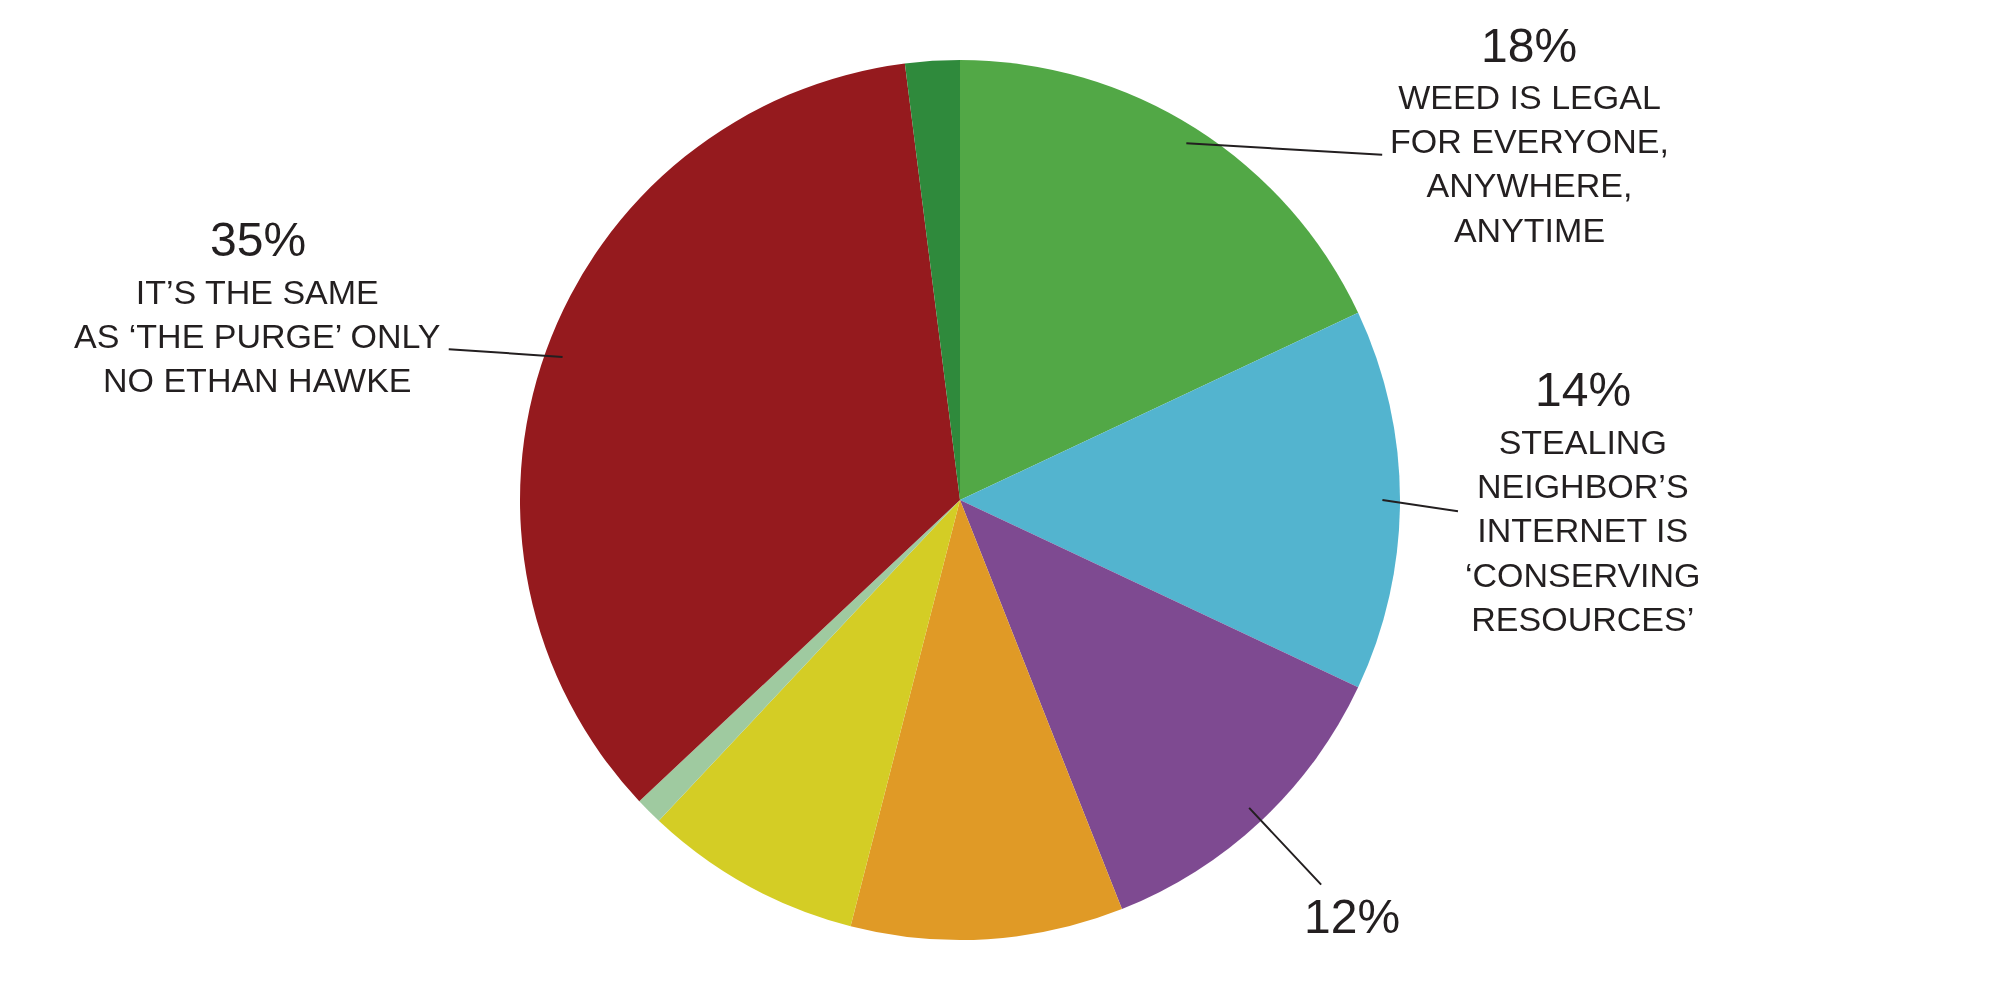  I want to click on data-label: 35%, so click(258, 239).